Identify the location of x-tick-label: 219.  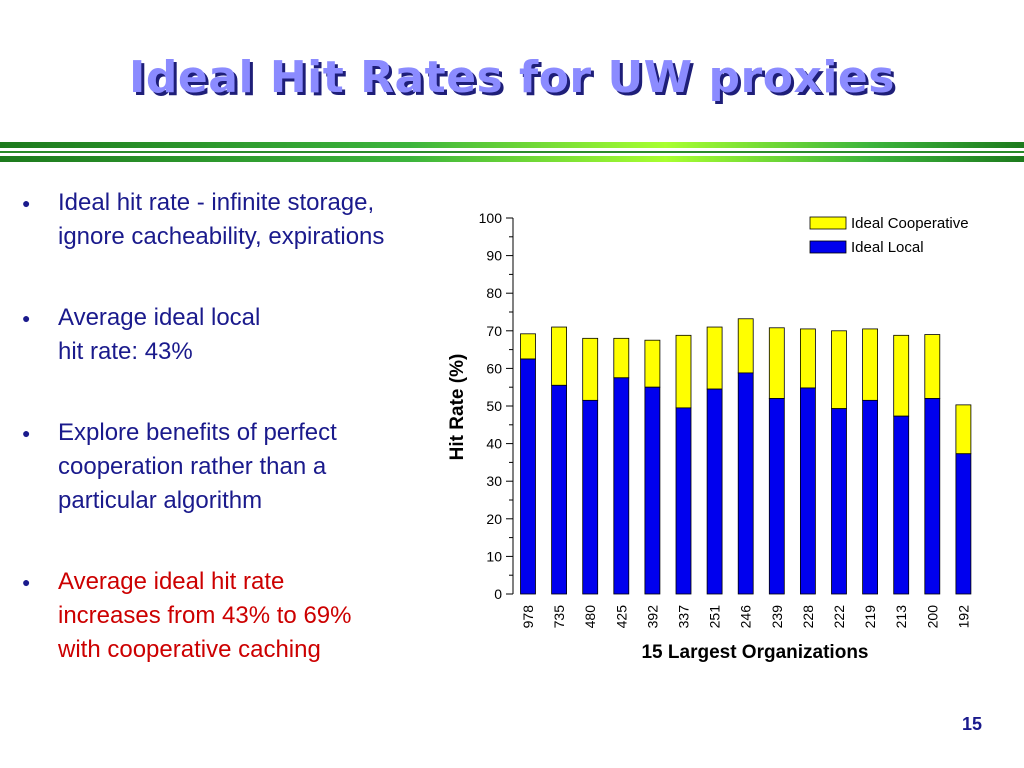
(870, 617).